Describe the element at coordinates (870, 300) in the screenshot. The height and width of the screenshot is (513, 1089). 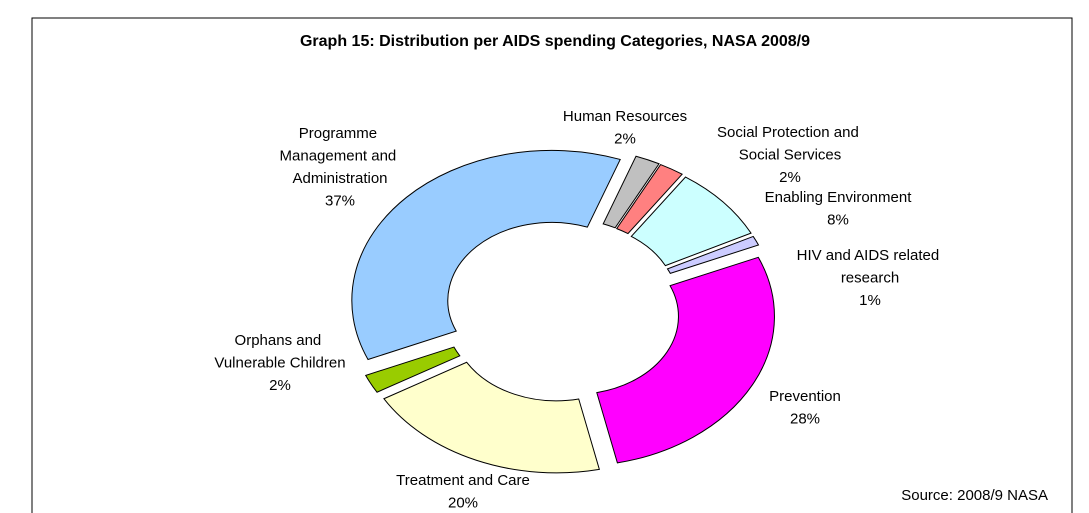
I see `slice-value-label: 1%` at that location.